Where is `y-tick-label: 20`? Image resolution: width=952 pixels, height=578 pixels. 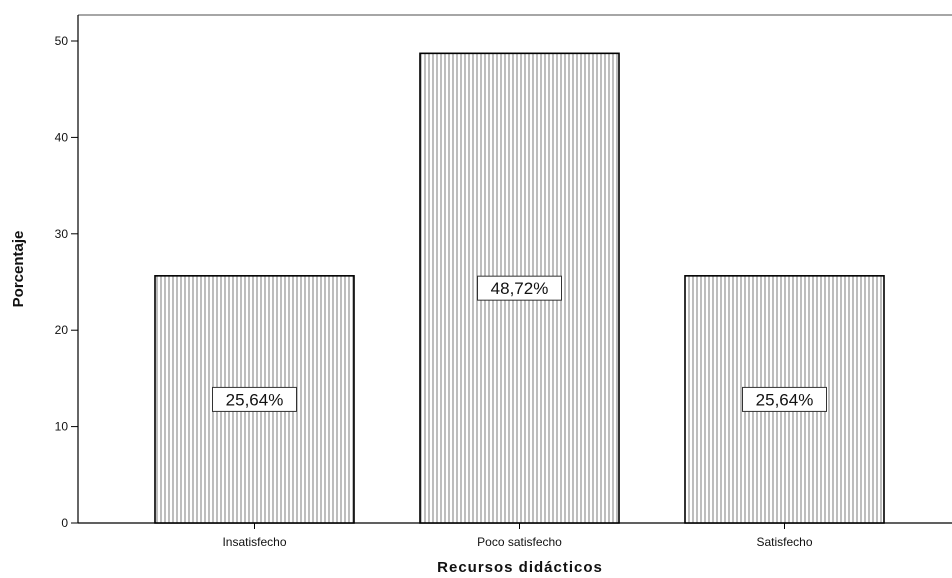 y-tick-label: 20 is located at coordinates (62, 330).